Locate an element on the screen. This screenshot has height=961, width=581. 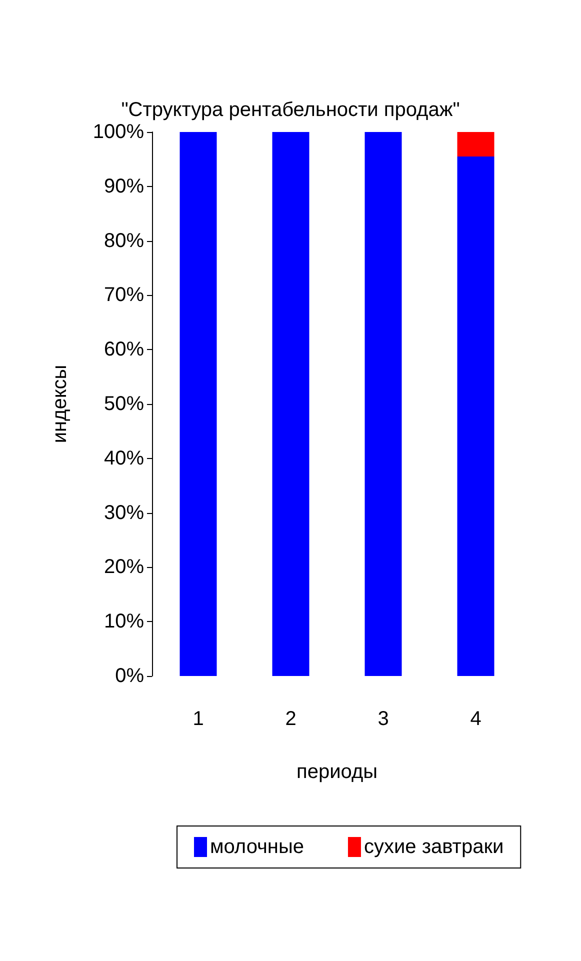
y-tick-label: 10% is located at coordinates (124, 621).